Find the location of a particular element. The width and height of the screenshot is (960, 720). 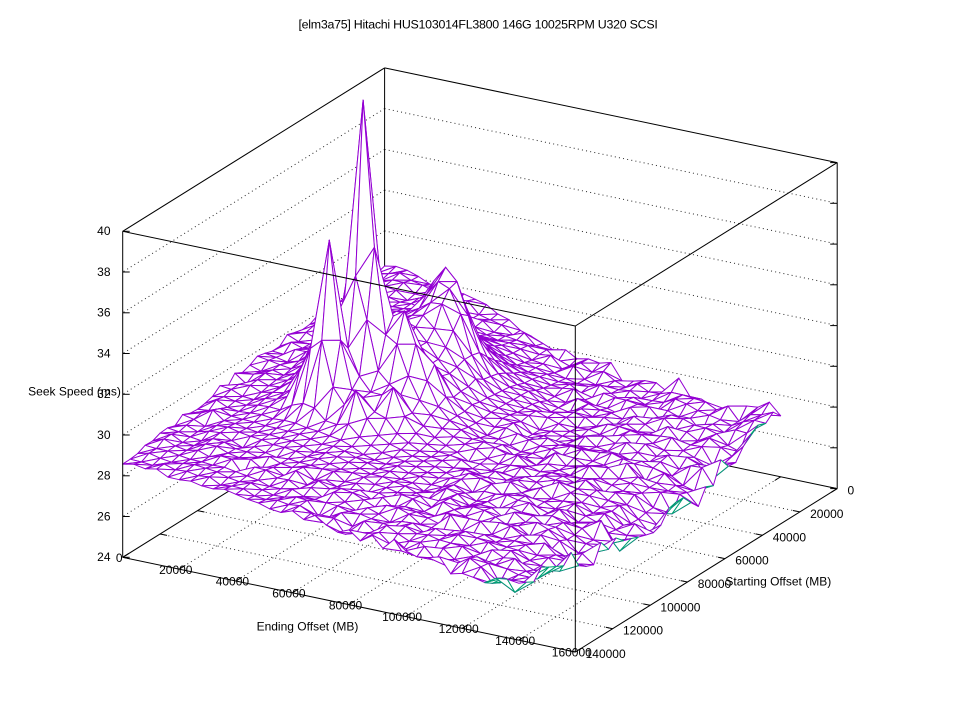

svg-text: 160000 is located at coordinates (572, 653).